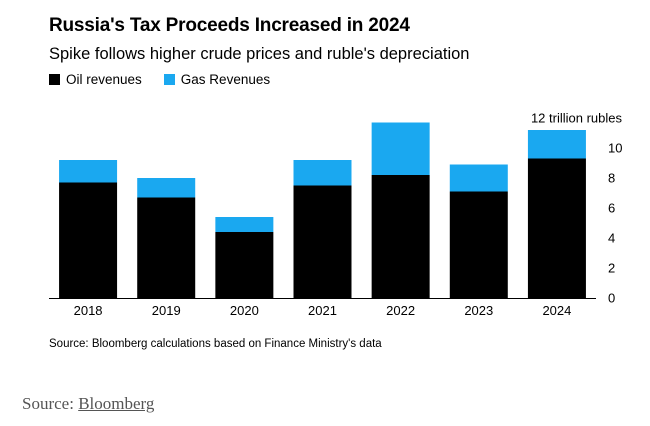 This screenshot has height=426, width=650. I want to click on image-credit: Source: Bloomberg, so click(88, 404).